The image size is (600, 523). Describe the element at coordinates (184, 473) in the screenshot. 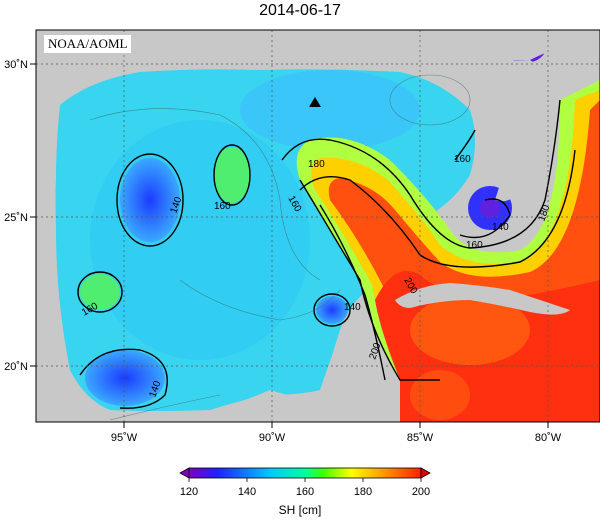

I see `colorbar-min-arrow-icon` at that location.